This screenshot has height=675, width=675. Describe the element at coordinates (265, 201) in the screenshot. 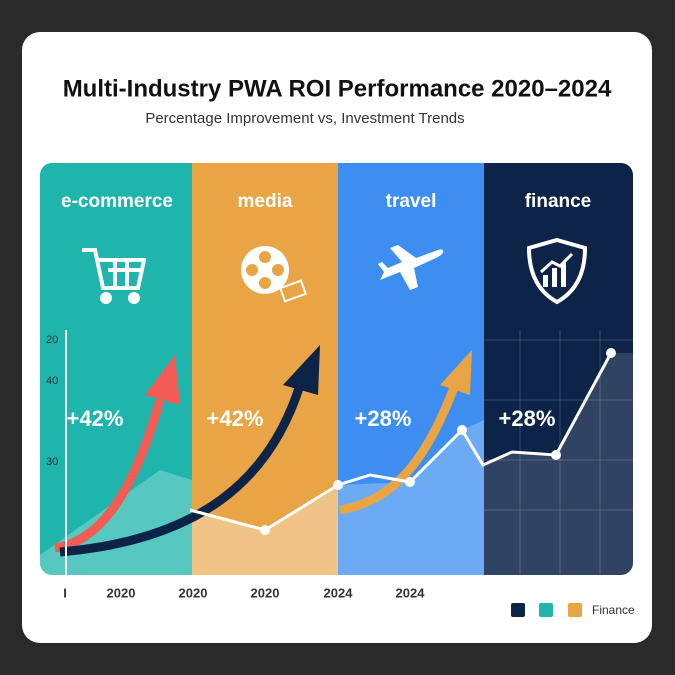

I see `panel-label: media` at that location.